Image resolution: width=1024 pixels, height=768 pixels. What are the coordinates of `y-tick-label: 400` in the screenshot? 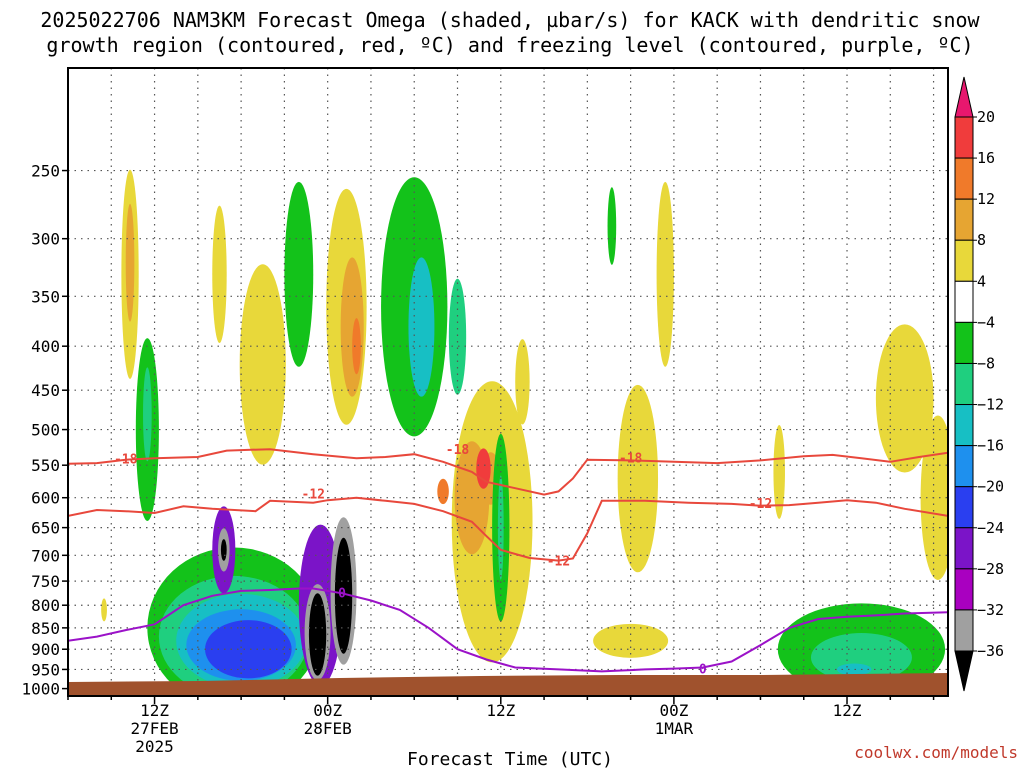 It's located at (45, 346).